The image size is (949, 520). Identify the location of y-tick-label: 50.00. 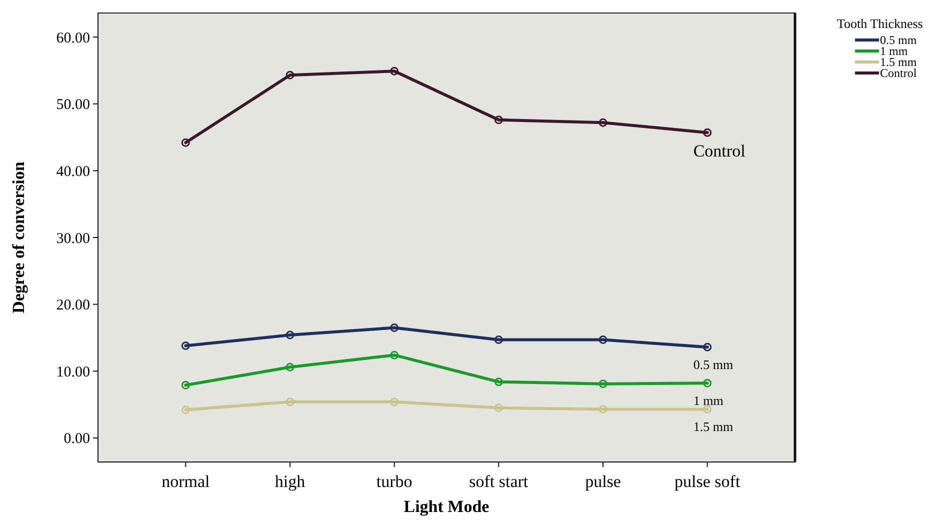
(73, 105).